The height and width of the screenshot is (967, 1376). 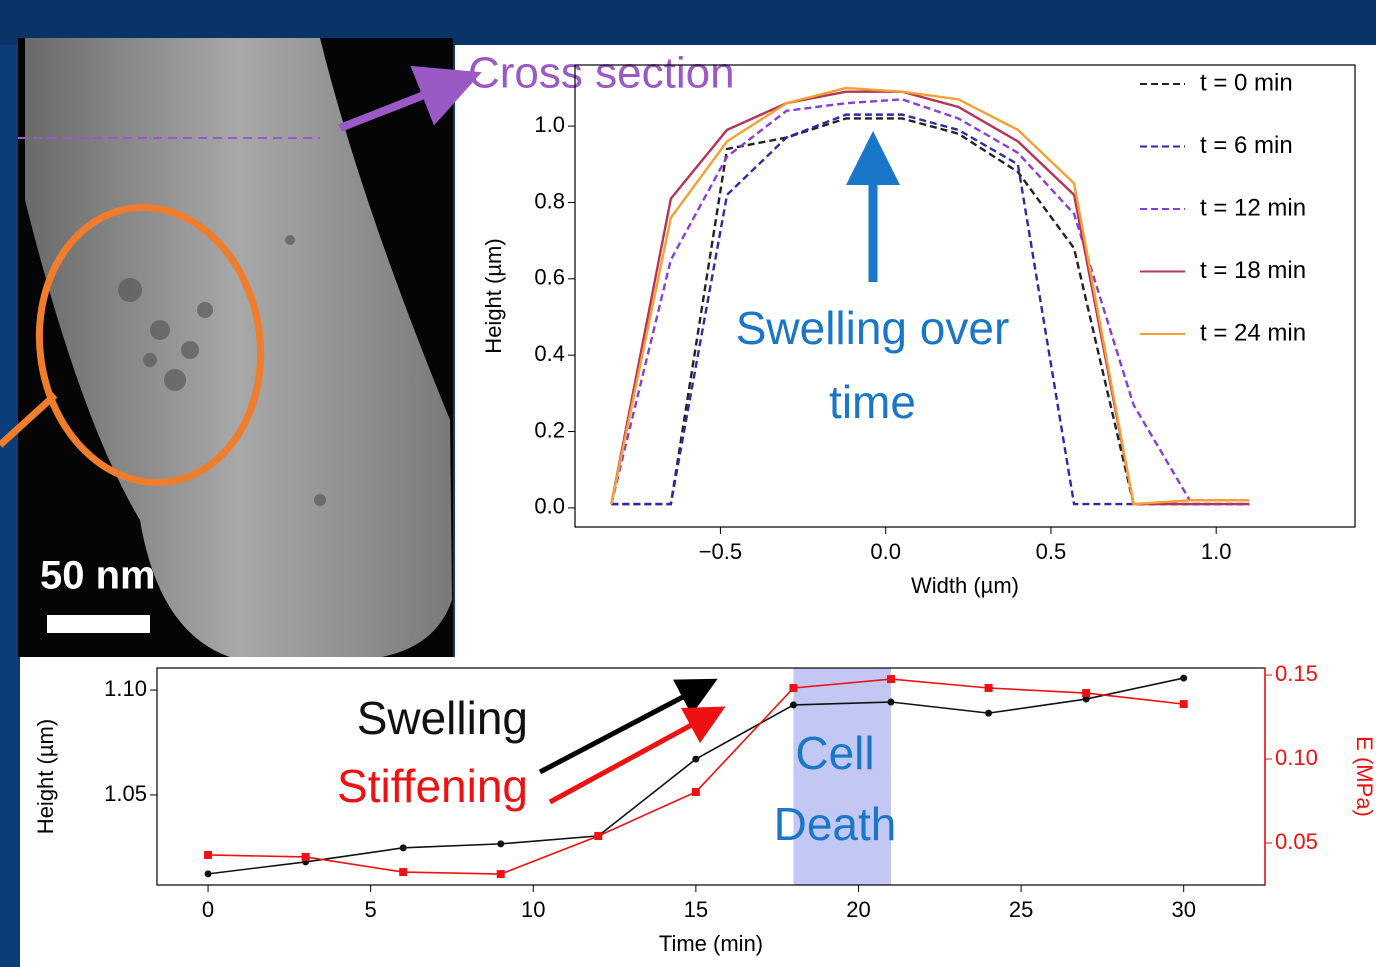 I want to click on legend-label: t = 12 min, so click(x=1253, y=207).